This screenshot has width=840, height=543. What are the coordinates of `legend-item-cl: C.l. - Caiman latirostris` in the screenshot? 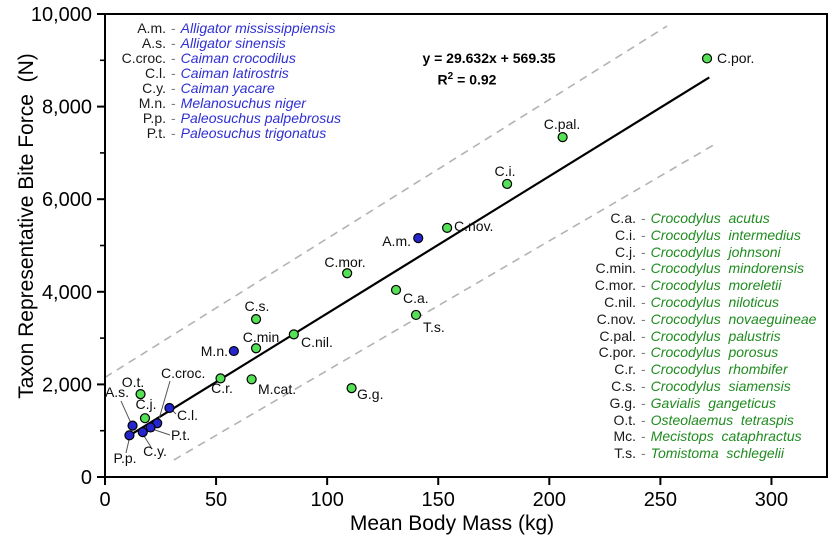 It's located at (227, 73).